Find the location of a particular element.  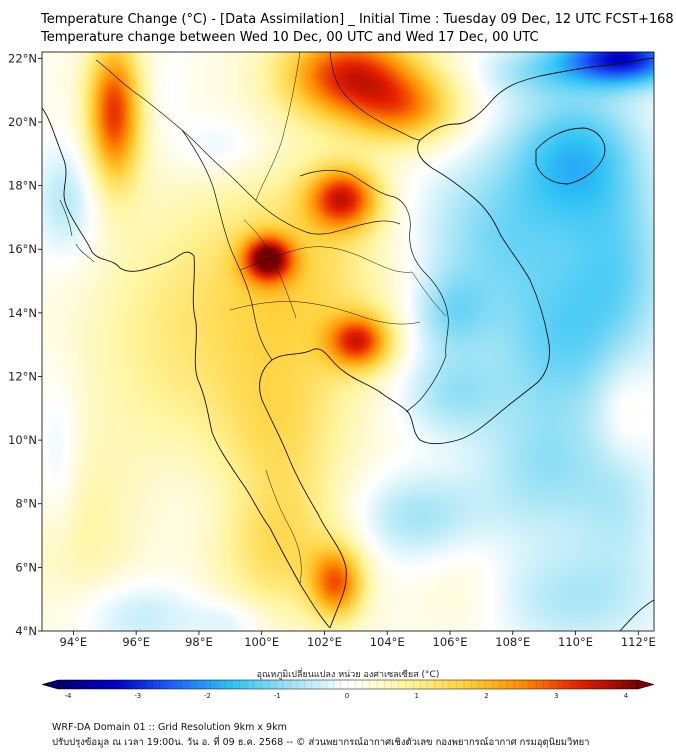

lon-tick-label: 100°E is located at coordinates (261, 642).